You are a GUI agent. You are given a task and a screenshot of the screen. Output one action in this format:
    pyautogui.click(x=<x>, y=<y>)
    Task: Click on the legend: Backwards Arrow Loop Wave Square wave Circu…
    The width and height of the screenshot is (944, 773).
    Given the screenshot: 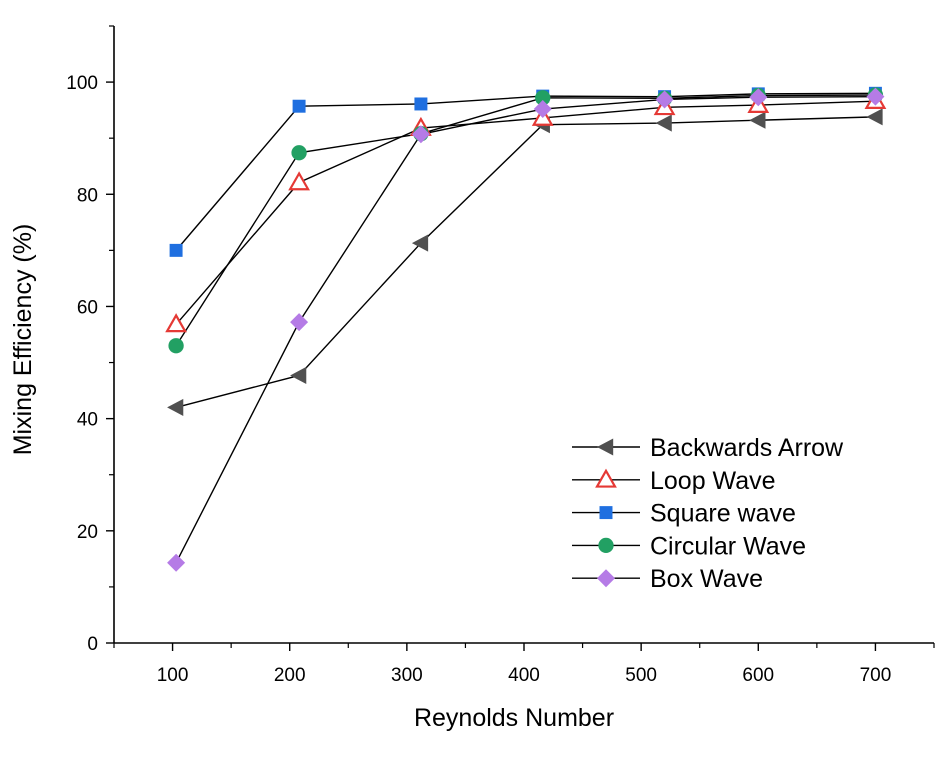 What is the action you would take?
    pyautogui.click(x=708, y=513)
    